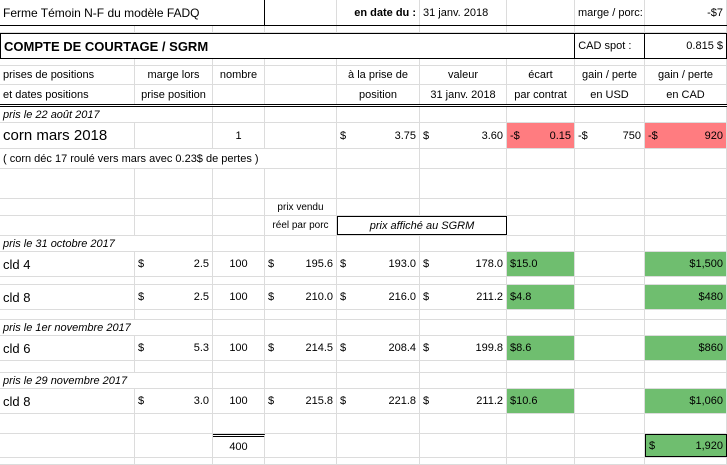 This screenshot has height=465, width=727. What do you see at coordinates (610, 135) in the screenshot?
I see `cell-corn-gain-usd: -$ 750` at bounding box center [610, 135].